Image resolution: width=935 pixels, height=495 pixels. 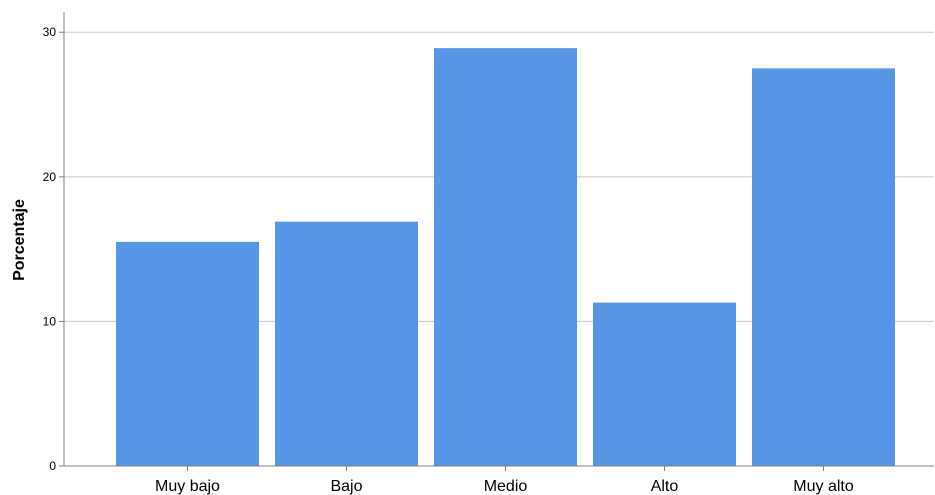 I want to click on x-category-label: Medio, so click(x=506, y=486).